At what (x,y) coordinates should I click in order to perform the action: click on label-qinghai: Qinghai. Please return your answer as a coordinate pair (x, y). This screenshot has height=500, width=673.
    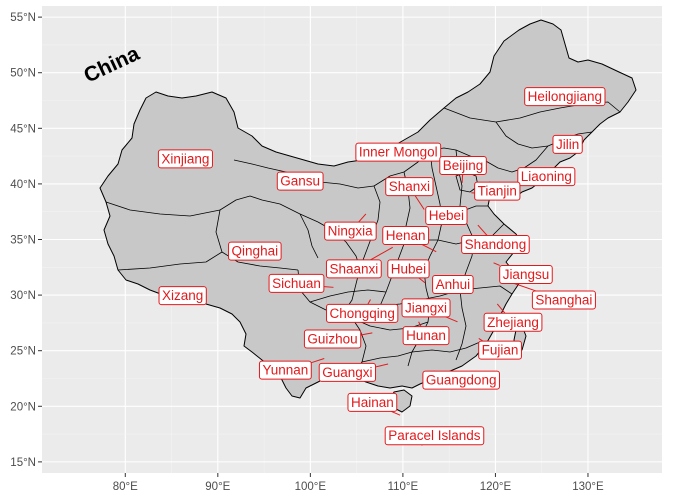
    Looking at the image, I should click on (255, 251).